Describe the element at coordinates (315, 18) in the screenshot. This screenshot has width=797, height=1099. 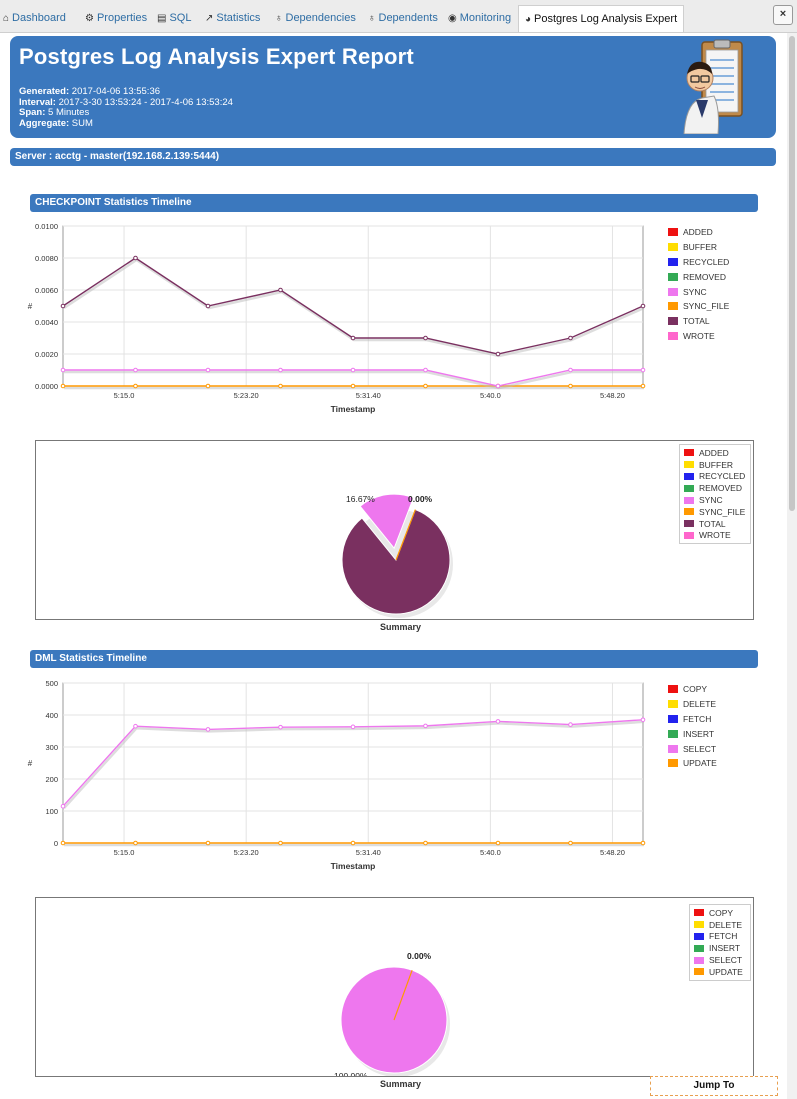
I see `tab-dependencies: ♁ Dependencies` at that location.